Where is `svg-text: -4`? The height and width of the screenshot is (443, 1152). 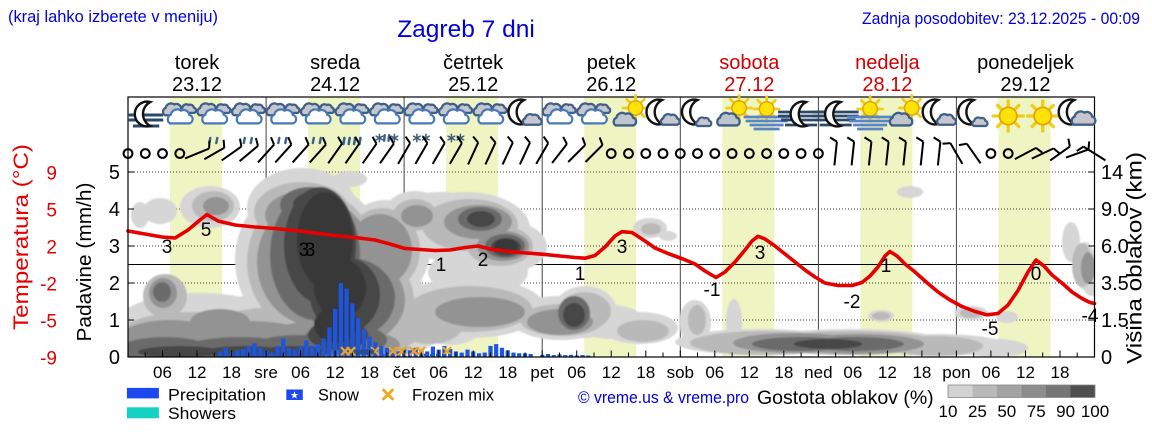 svg-text: -4 is located at coordinates (1090, 316).